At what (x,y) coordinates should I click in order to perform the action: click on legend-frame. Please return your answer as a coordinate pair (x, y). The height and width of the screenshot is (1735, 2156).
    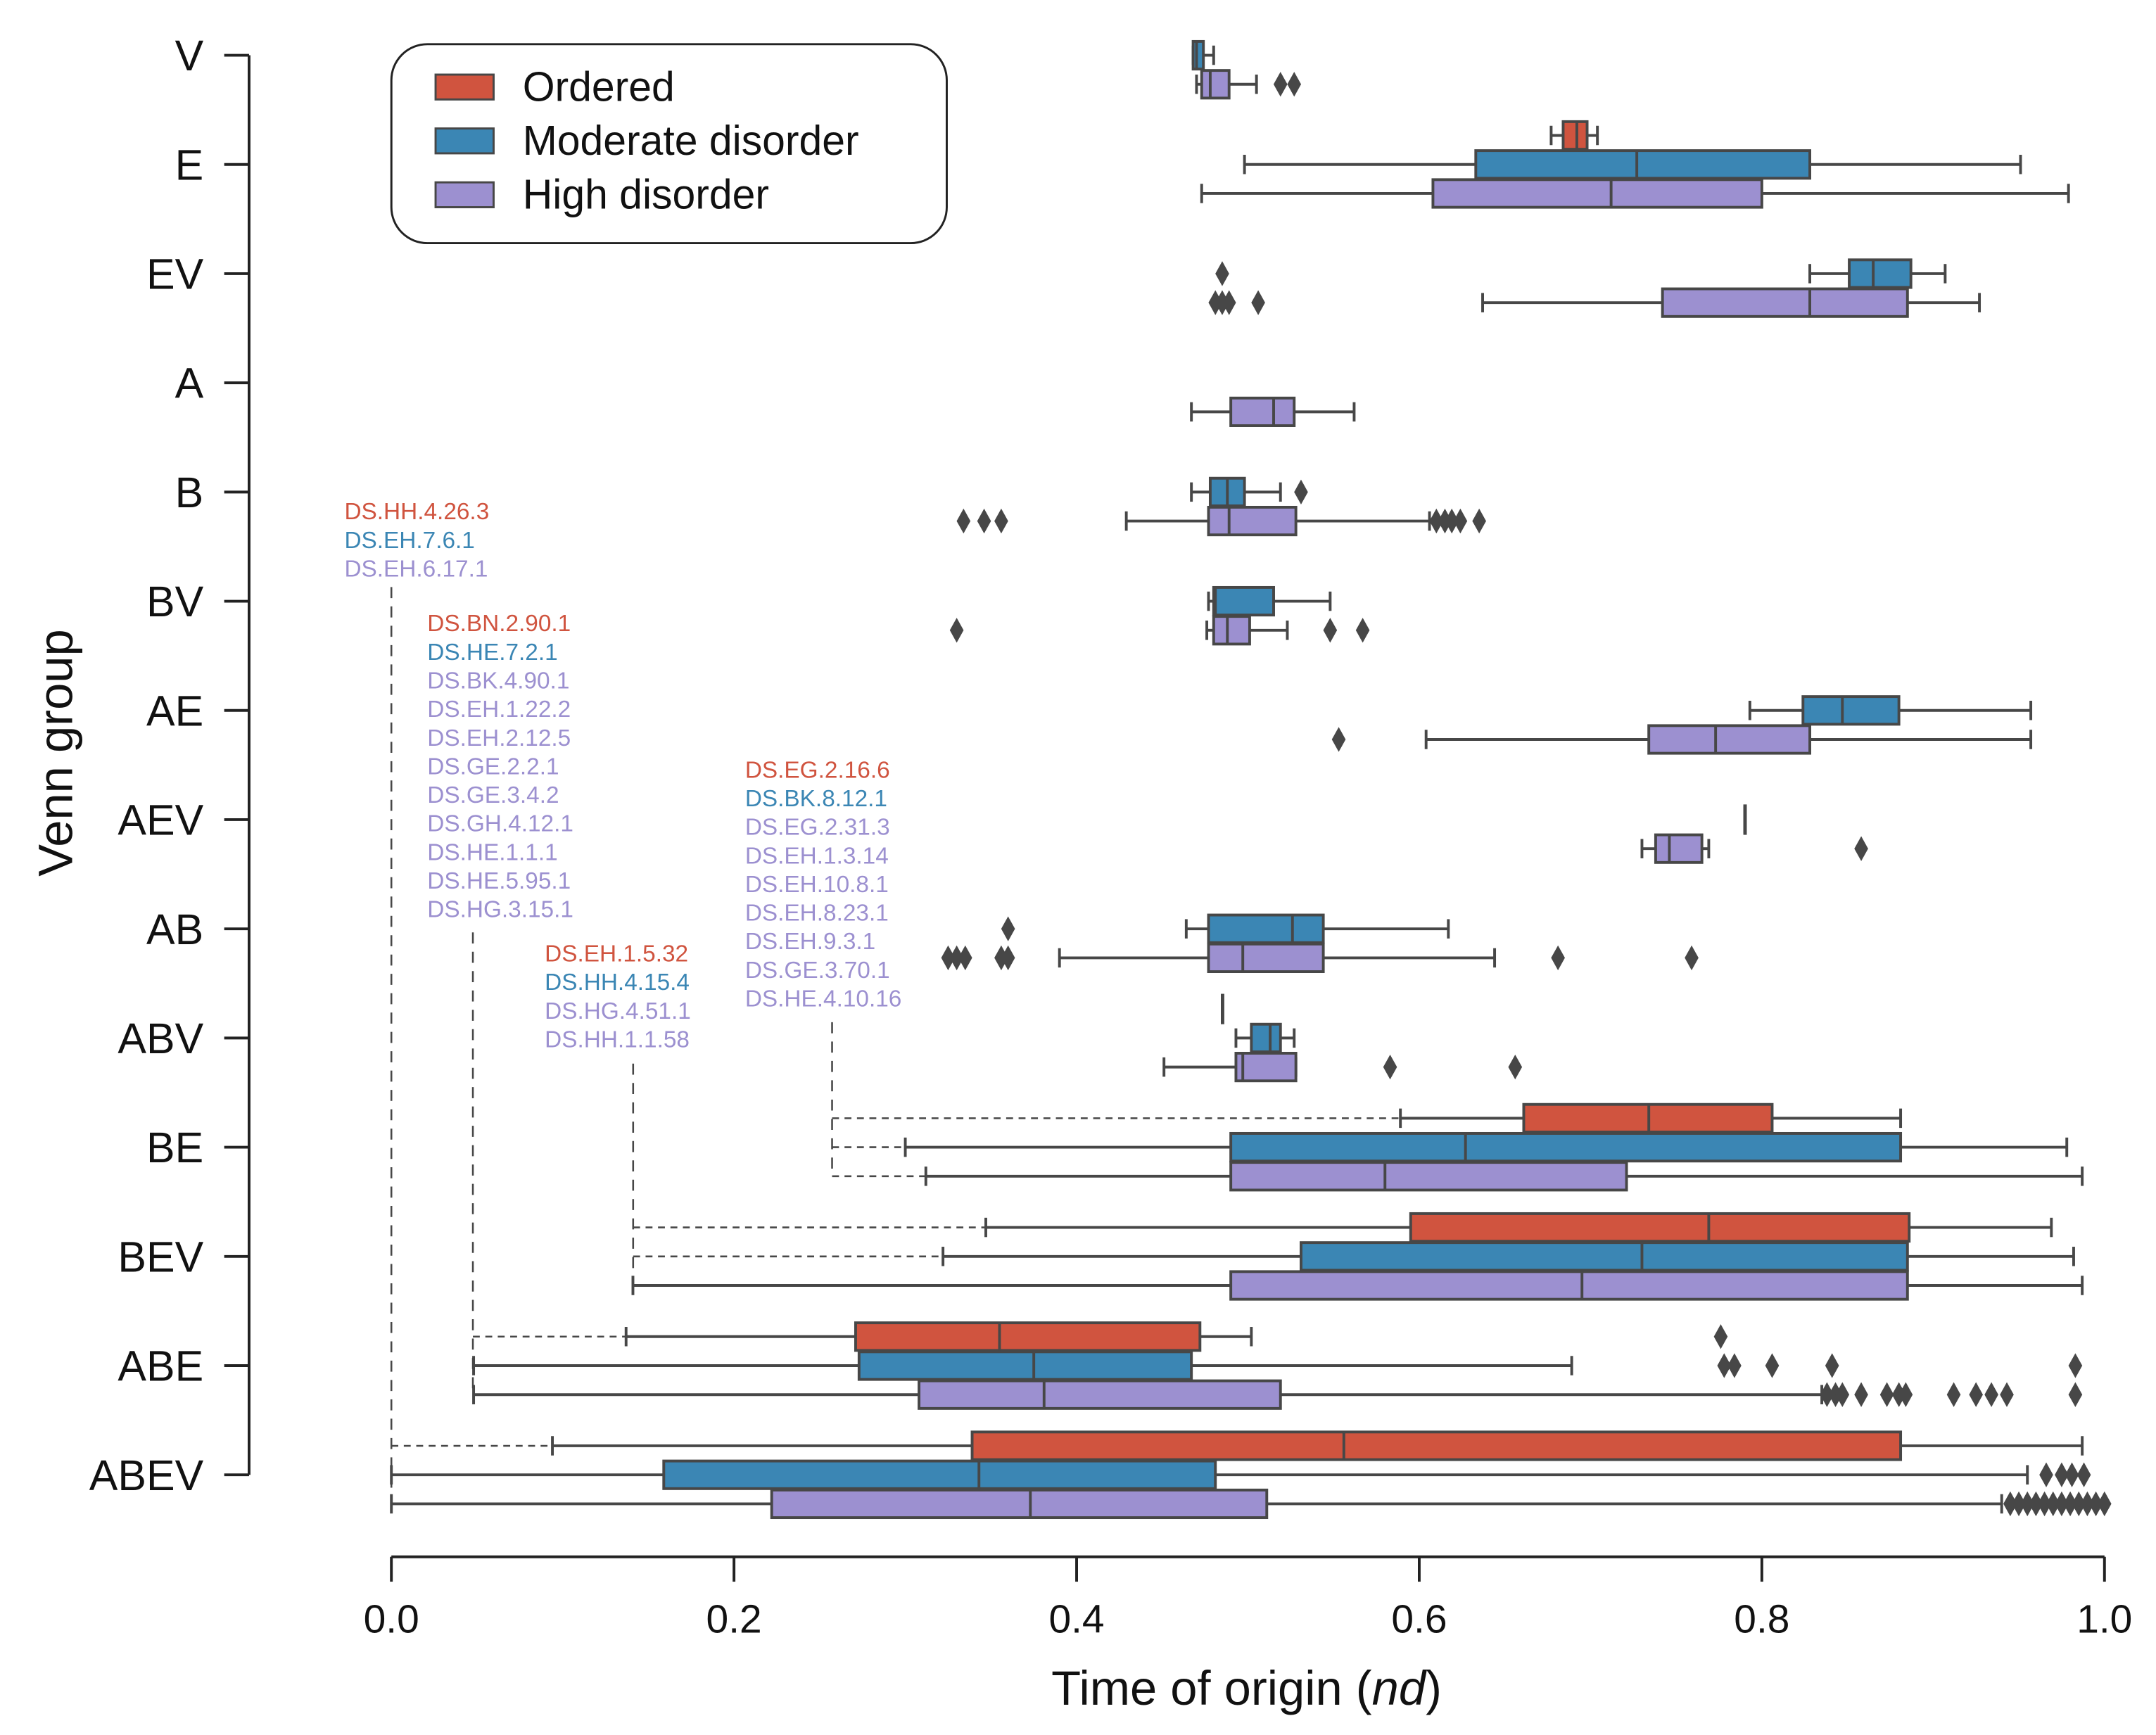
    Looking at the image, I should click on (669, 144).